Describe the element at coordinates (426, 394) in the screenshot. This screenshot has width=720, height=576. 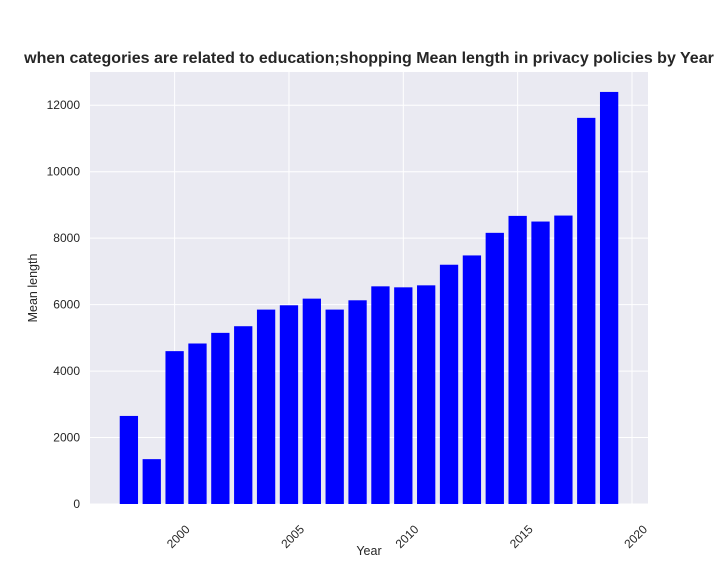
I see `bar-2011` at that location.